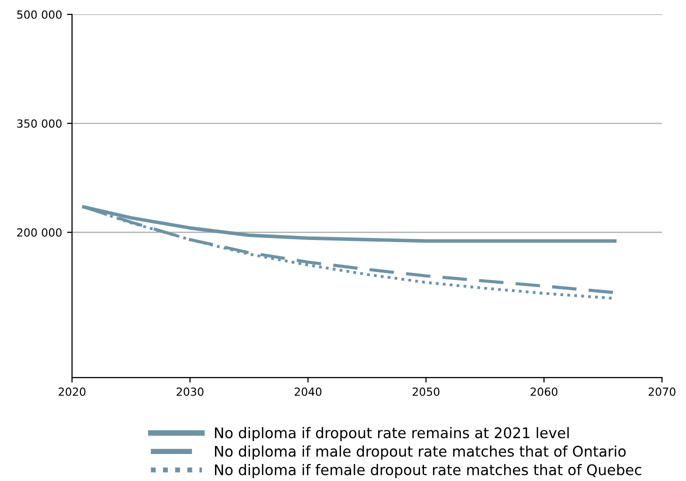 The height and width of the screenshot is (481, 686). What do you see at coordinates (190, 392) in the screenshot?
I see `x-tick-label: 2030` at bounding box center [190, 392].